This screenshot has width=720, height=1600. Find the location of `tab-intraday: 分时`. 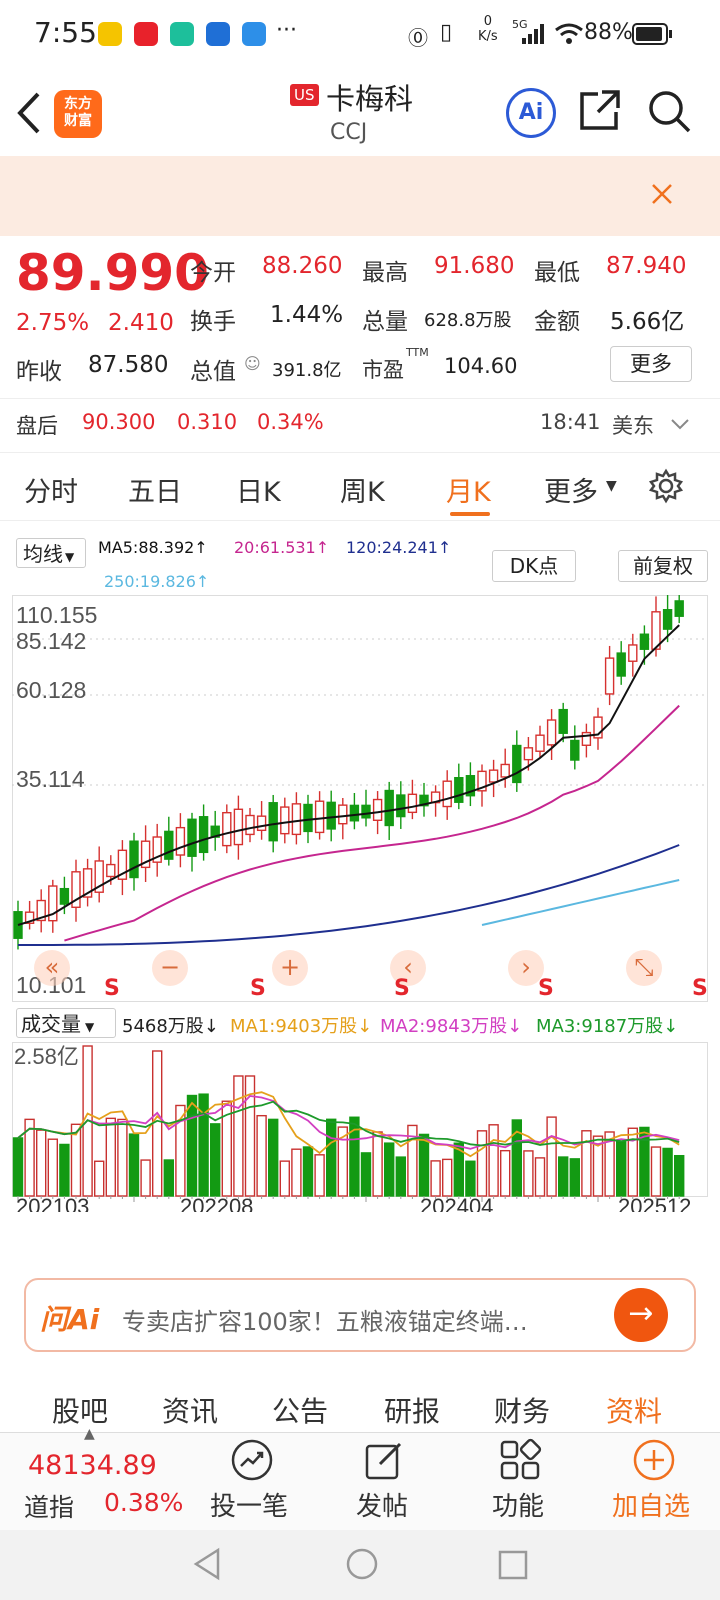

tab-intraday: 分时 is located at coordinates (51, 492).